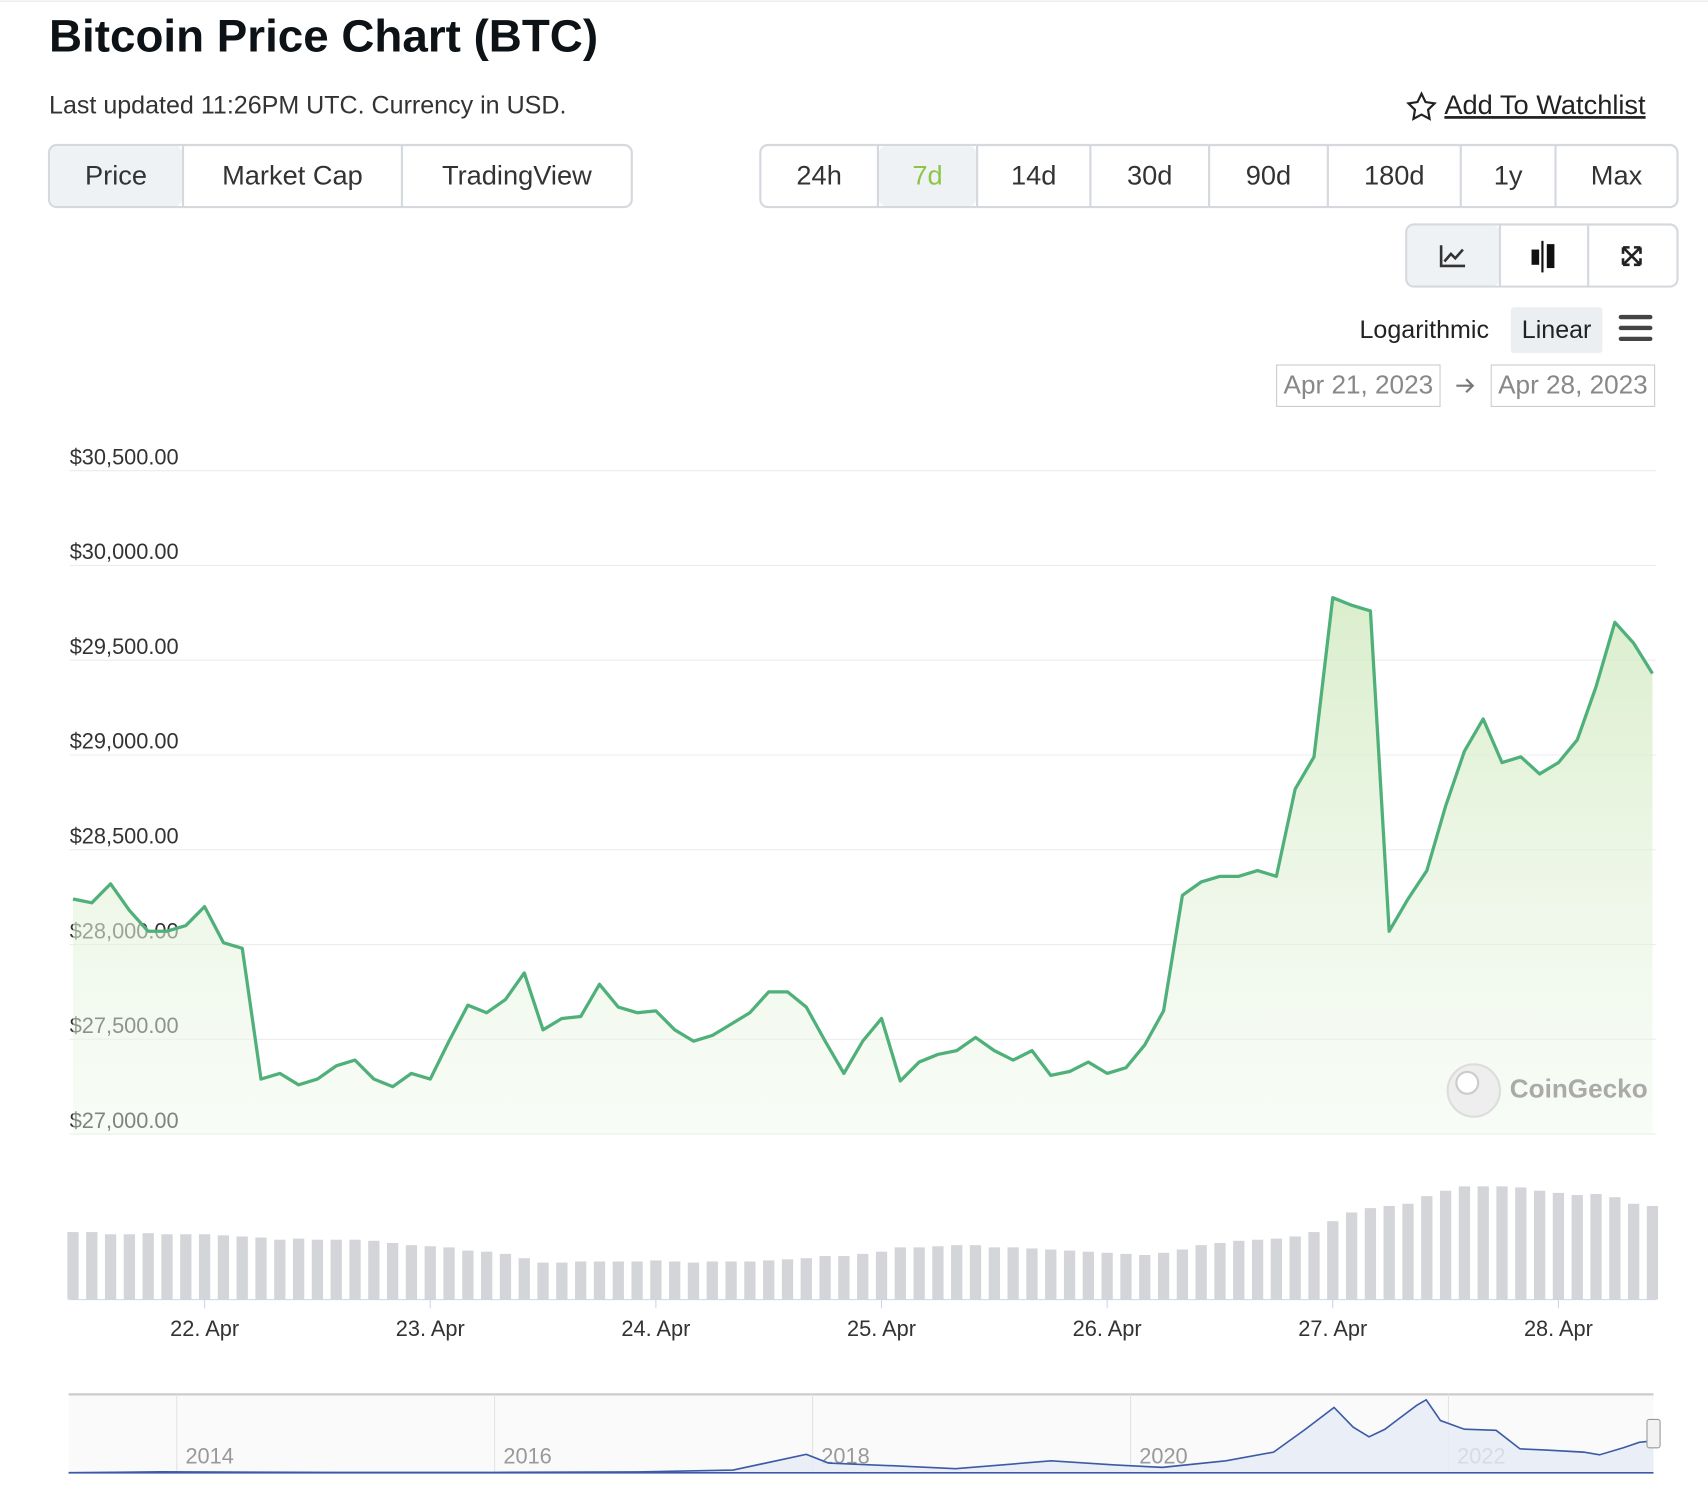 The width and height of the screenshot is (1708, 1486). I want to click on x-tick-label: 26. Apr, so click(1107, 1328).